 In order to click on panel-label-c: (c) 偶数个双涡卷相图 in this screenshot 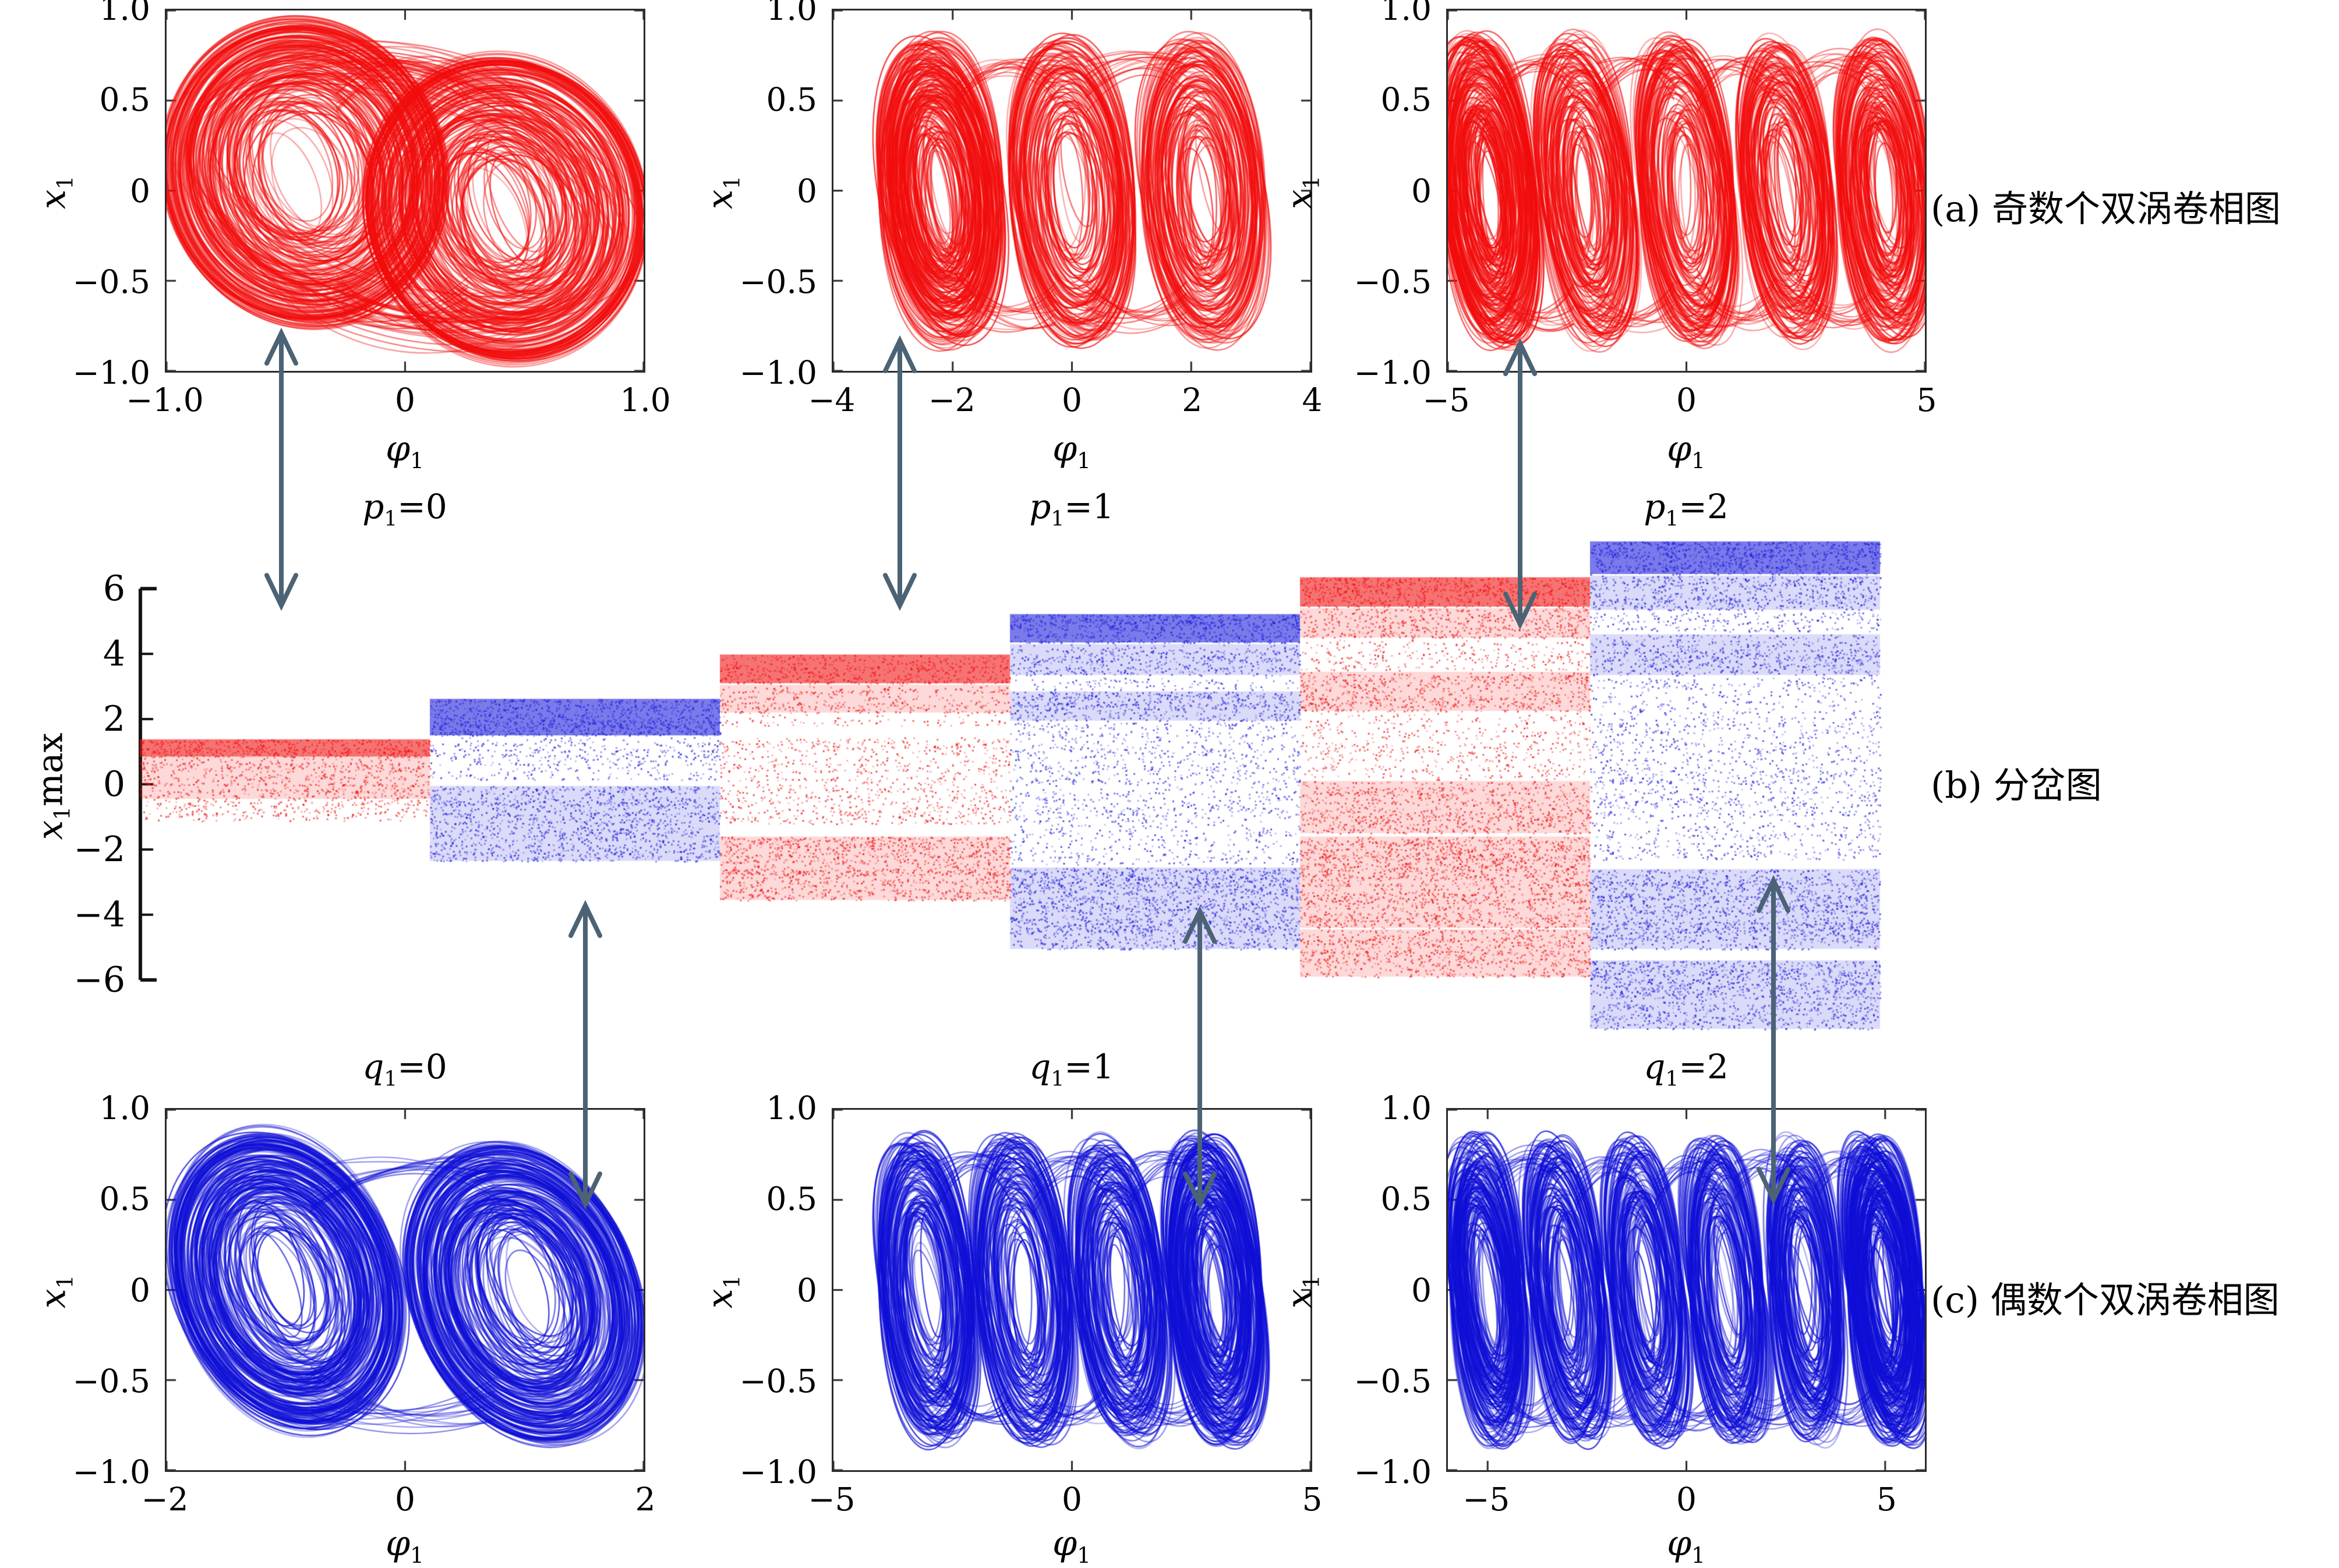, I will do `click(2105, 1300)`.